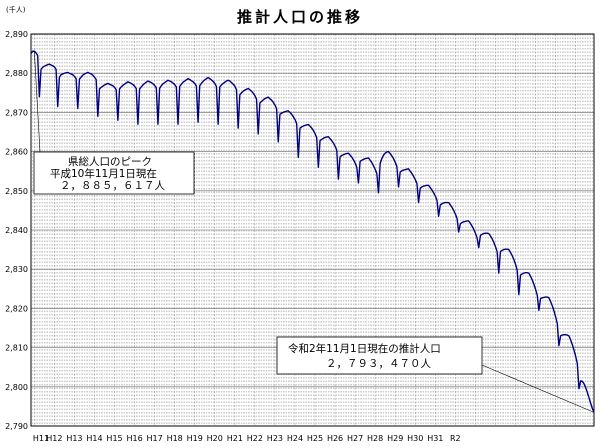  I want to click on y-tick-label: 2,810, so click(16, 348).